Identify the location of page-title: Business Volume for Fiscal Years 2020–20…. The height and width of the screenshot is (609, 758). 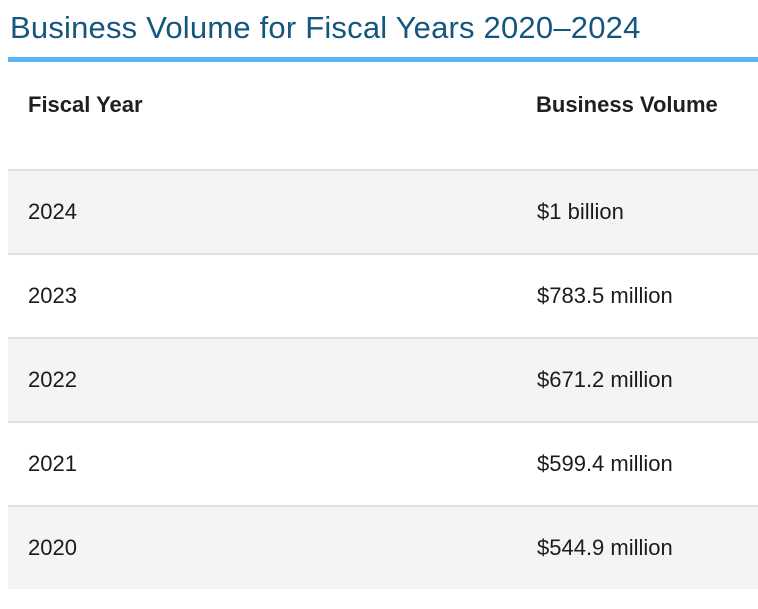
(325, 27).